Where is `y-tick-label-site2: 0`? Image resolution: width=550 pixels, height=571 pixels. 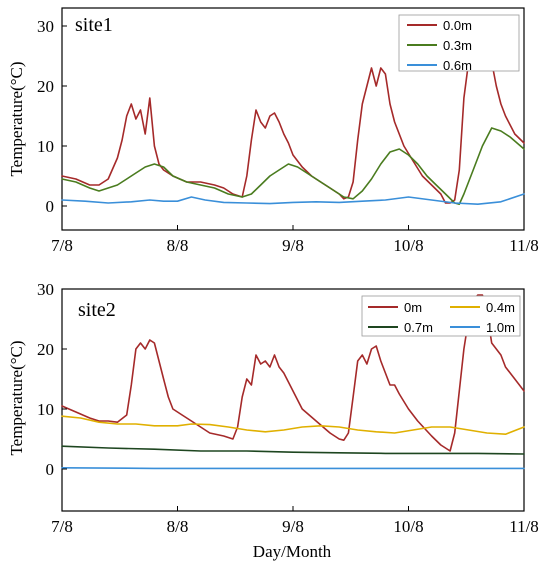 y-tick-label-site2: 0 is located at coordinates (50, 469).